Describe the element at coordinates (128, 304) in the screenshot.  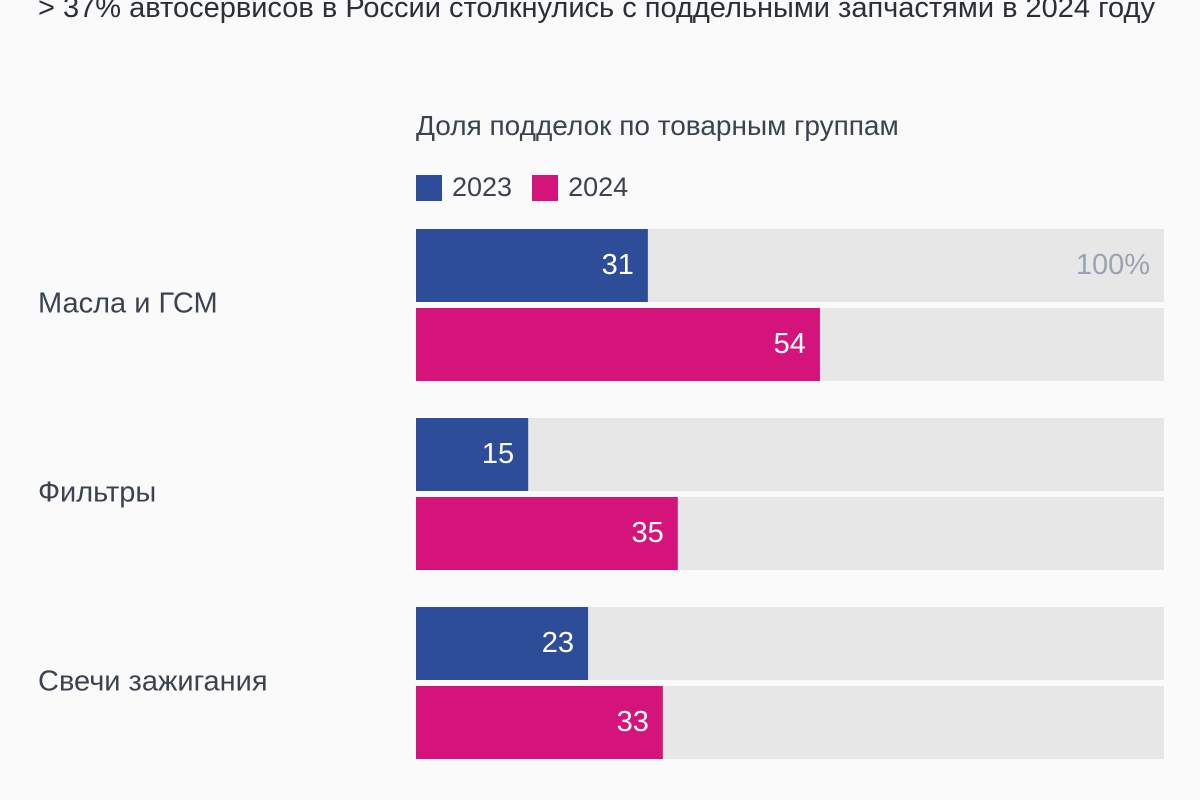
I see `category-label-cat-0: Масла и ГСМ` at that location.